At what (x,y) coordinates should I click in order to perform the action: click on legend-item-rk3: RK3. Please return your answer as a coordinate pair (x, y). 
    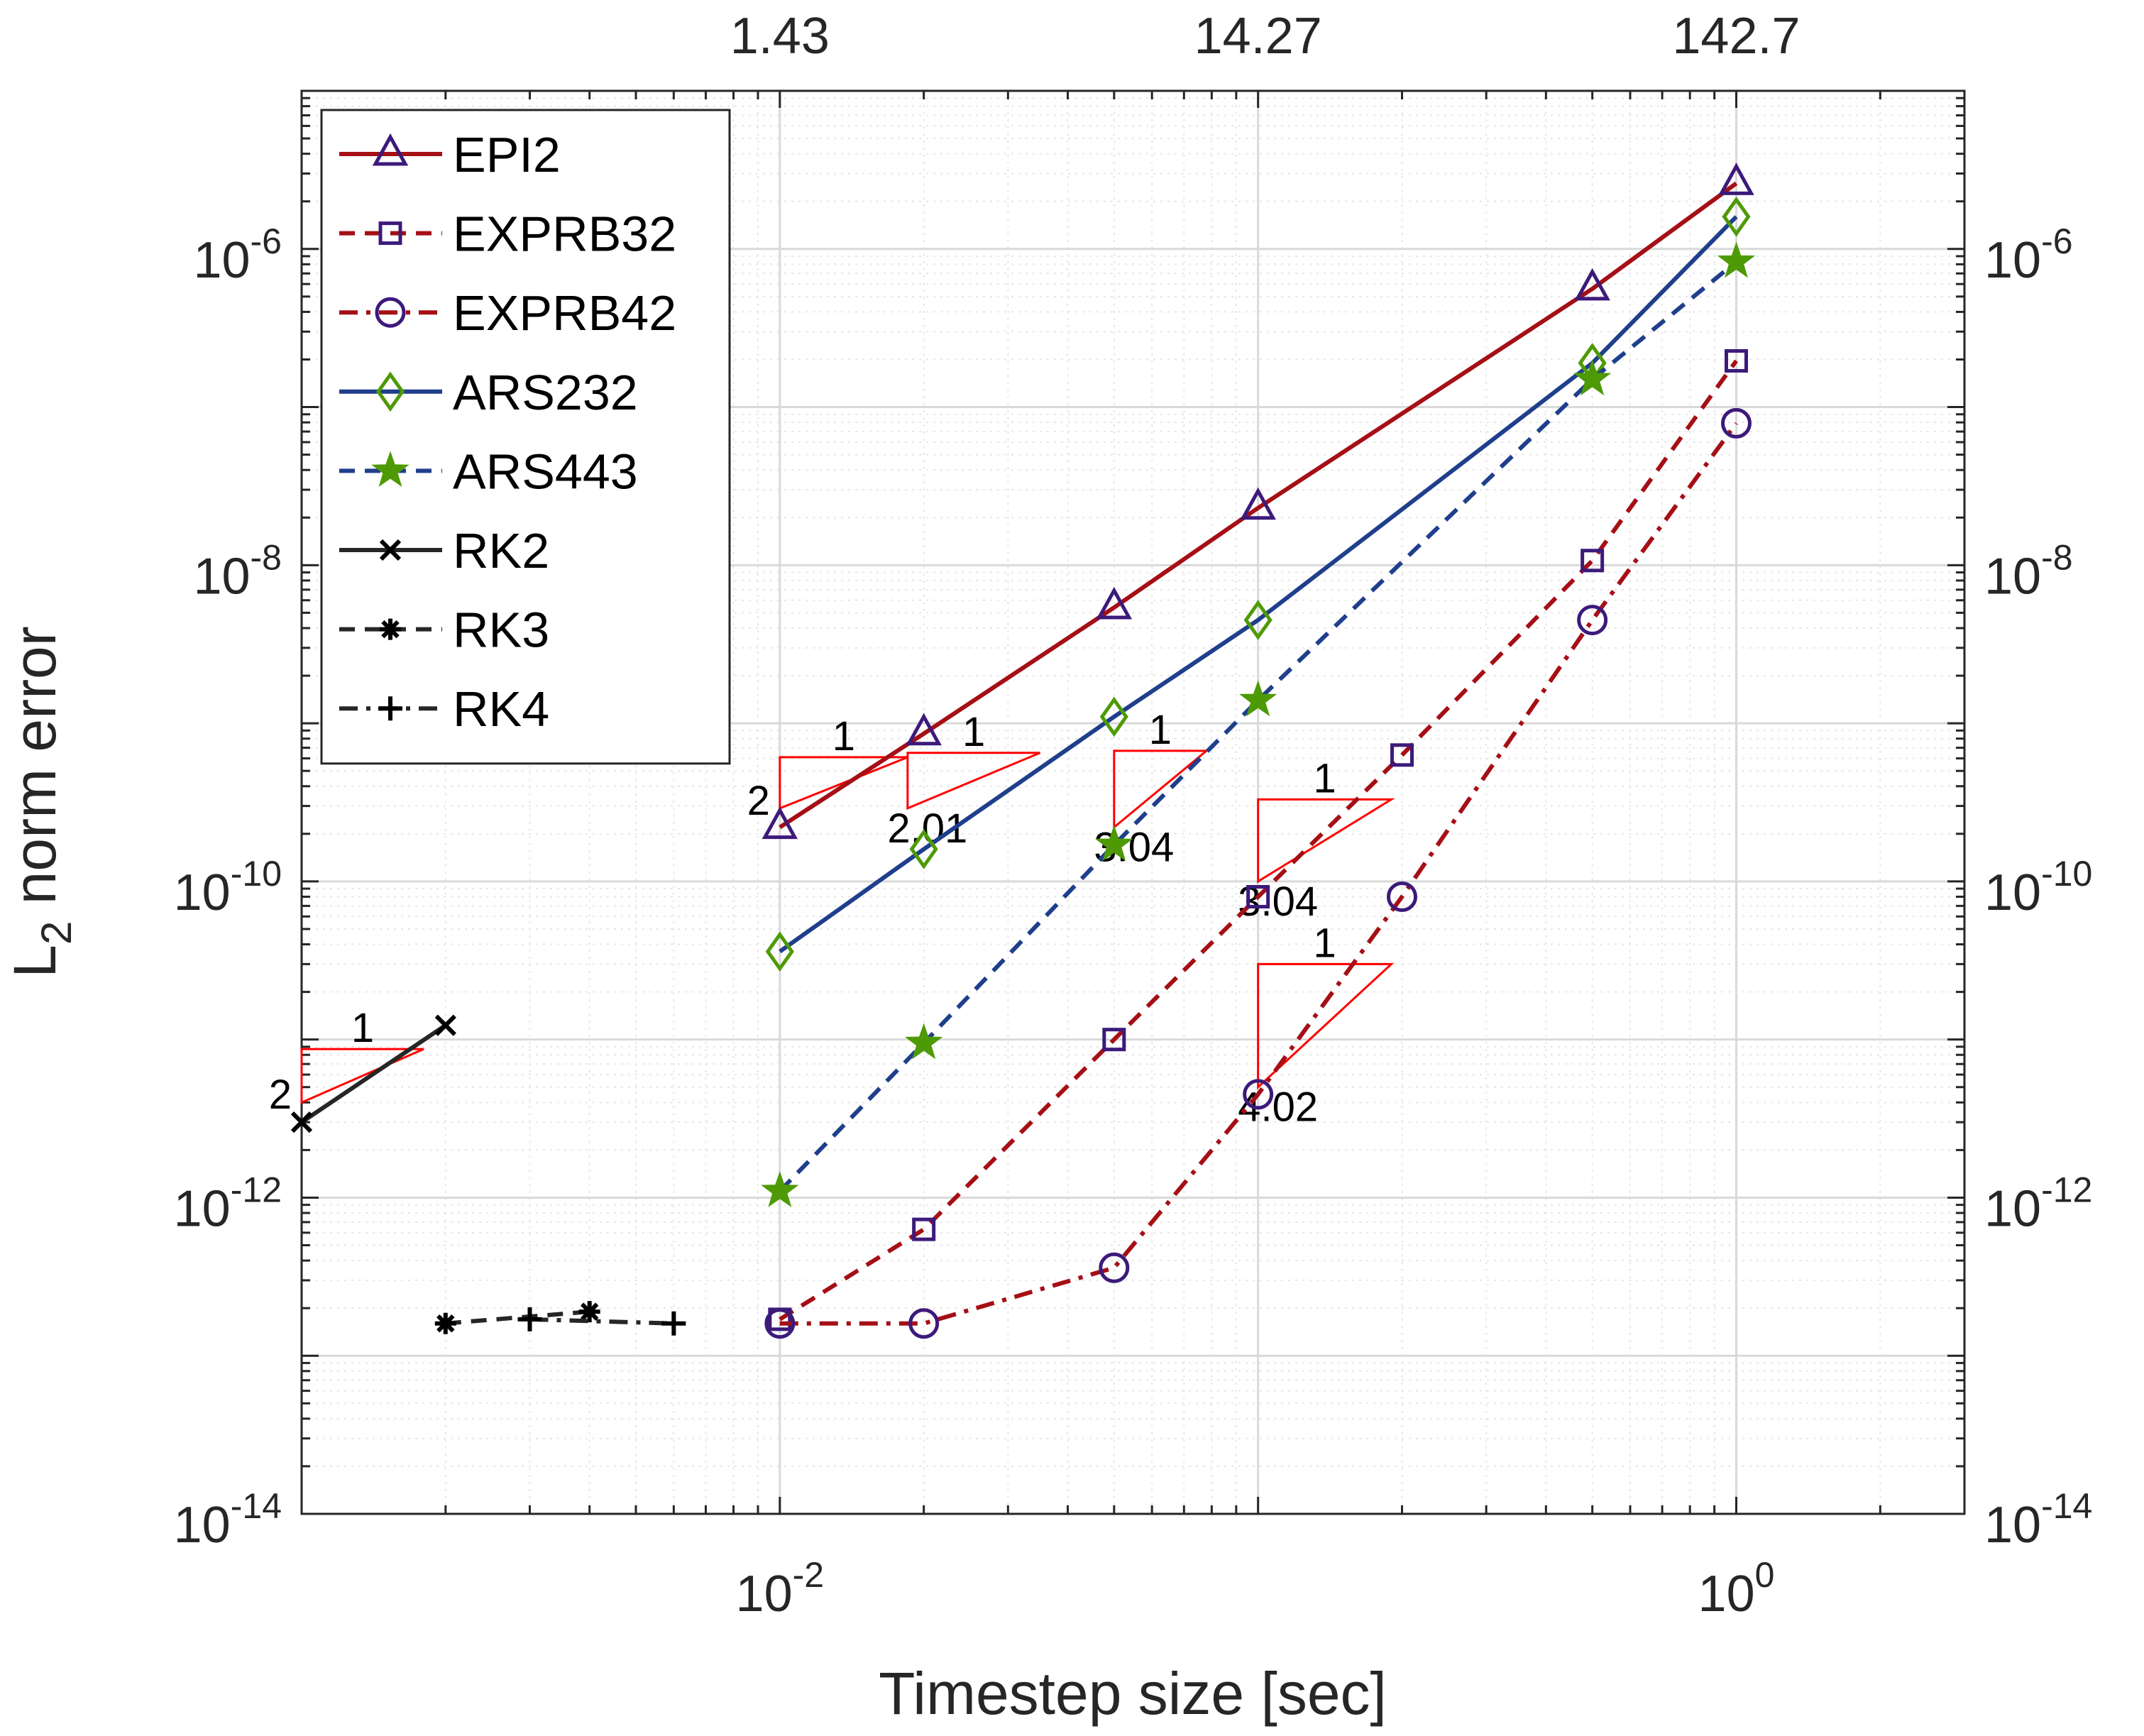
    Looking at the image, I should click on (444, 630).